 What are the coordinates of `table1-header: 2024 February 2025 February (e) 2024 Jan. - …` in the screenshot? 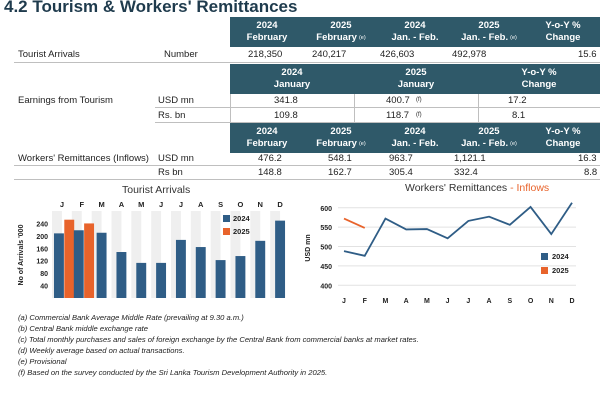 It's located at (415, 32).